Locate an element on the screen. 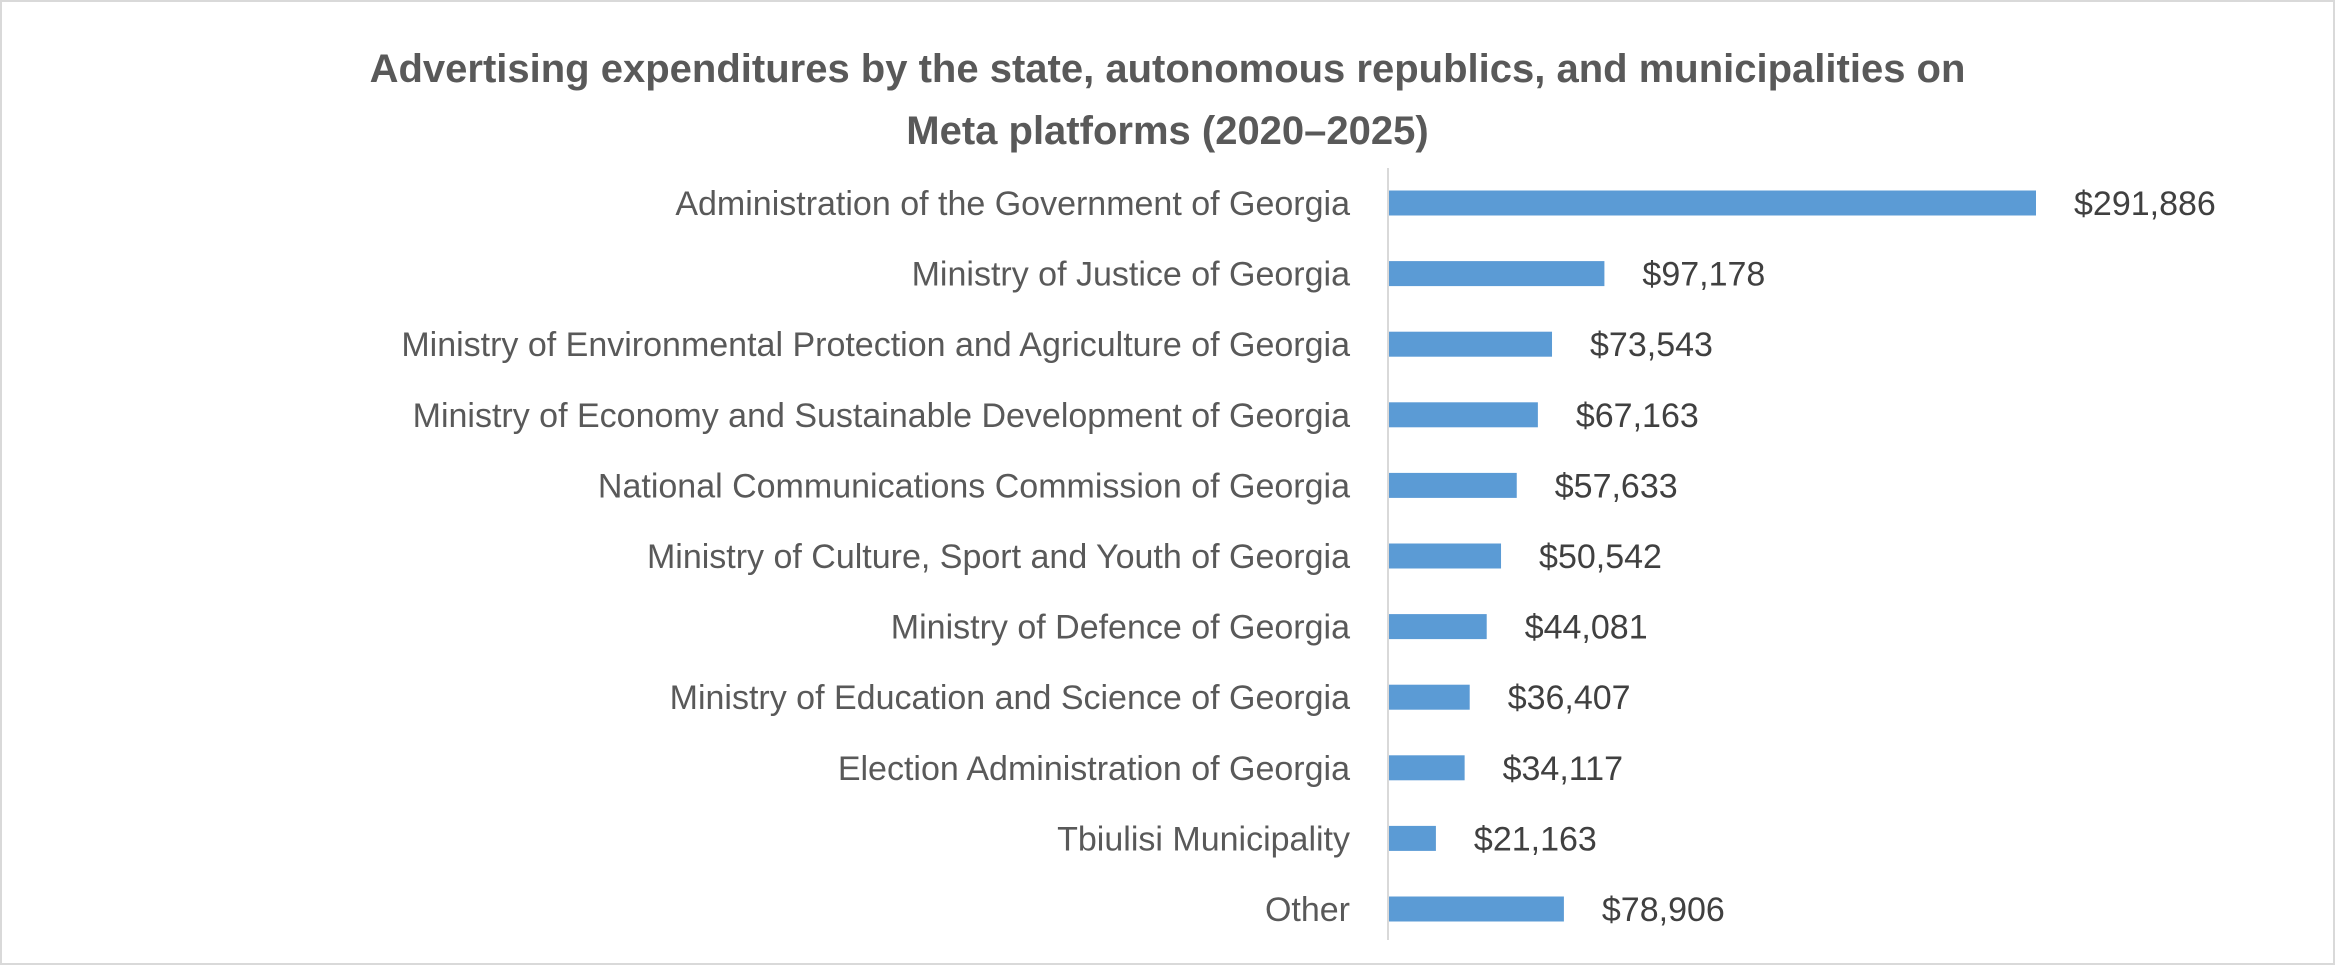 The width and height of the screenshot is (2335, 965). data-label: $44,081 is located at coordinates (1586, 628).